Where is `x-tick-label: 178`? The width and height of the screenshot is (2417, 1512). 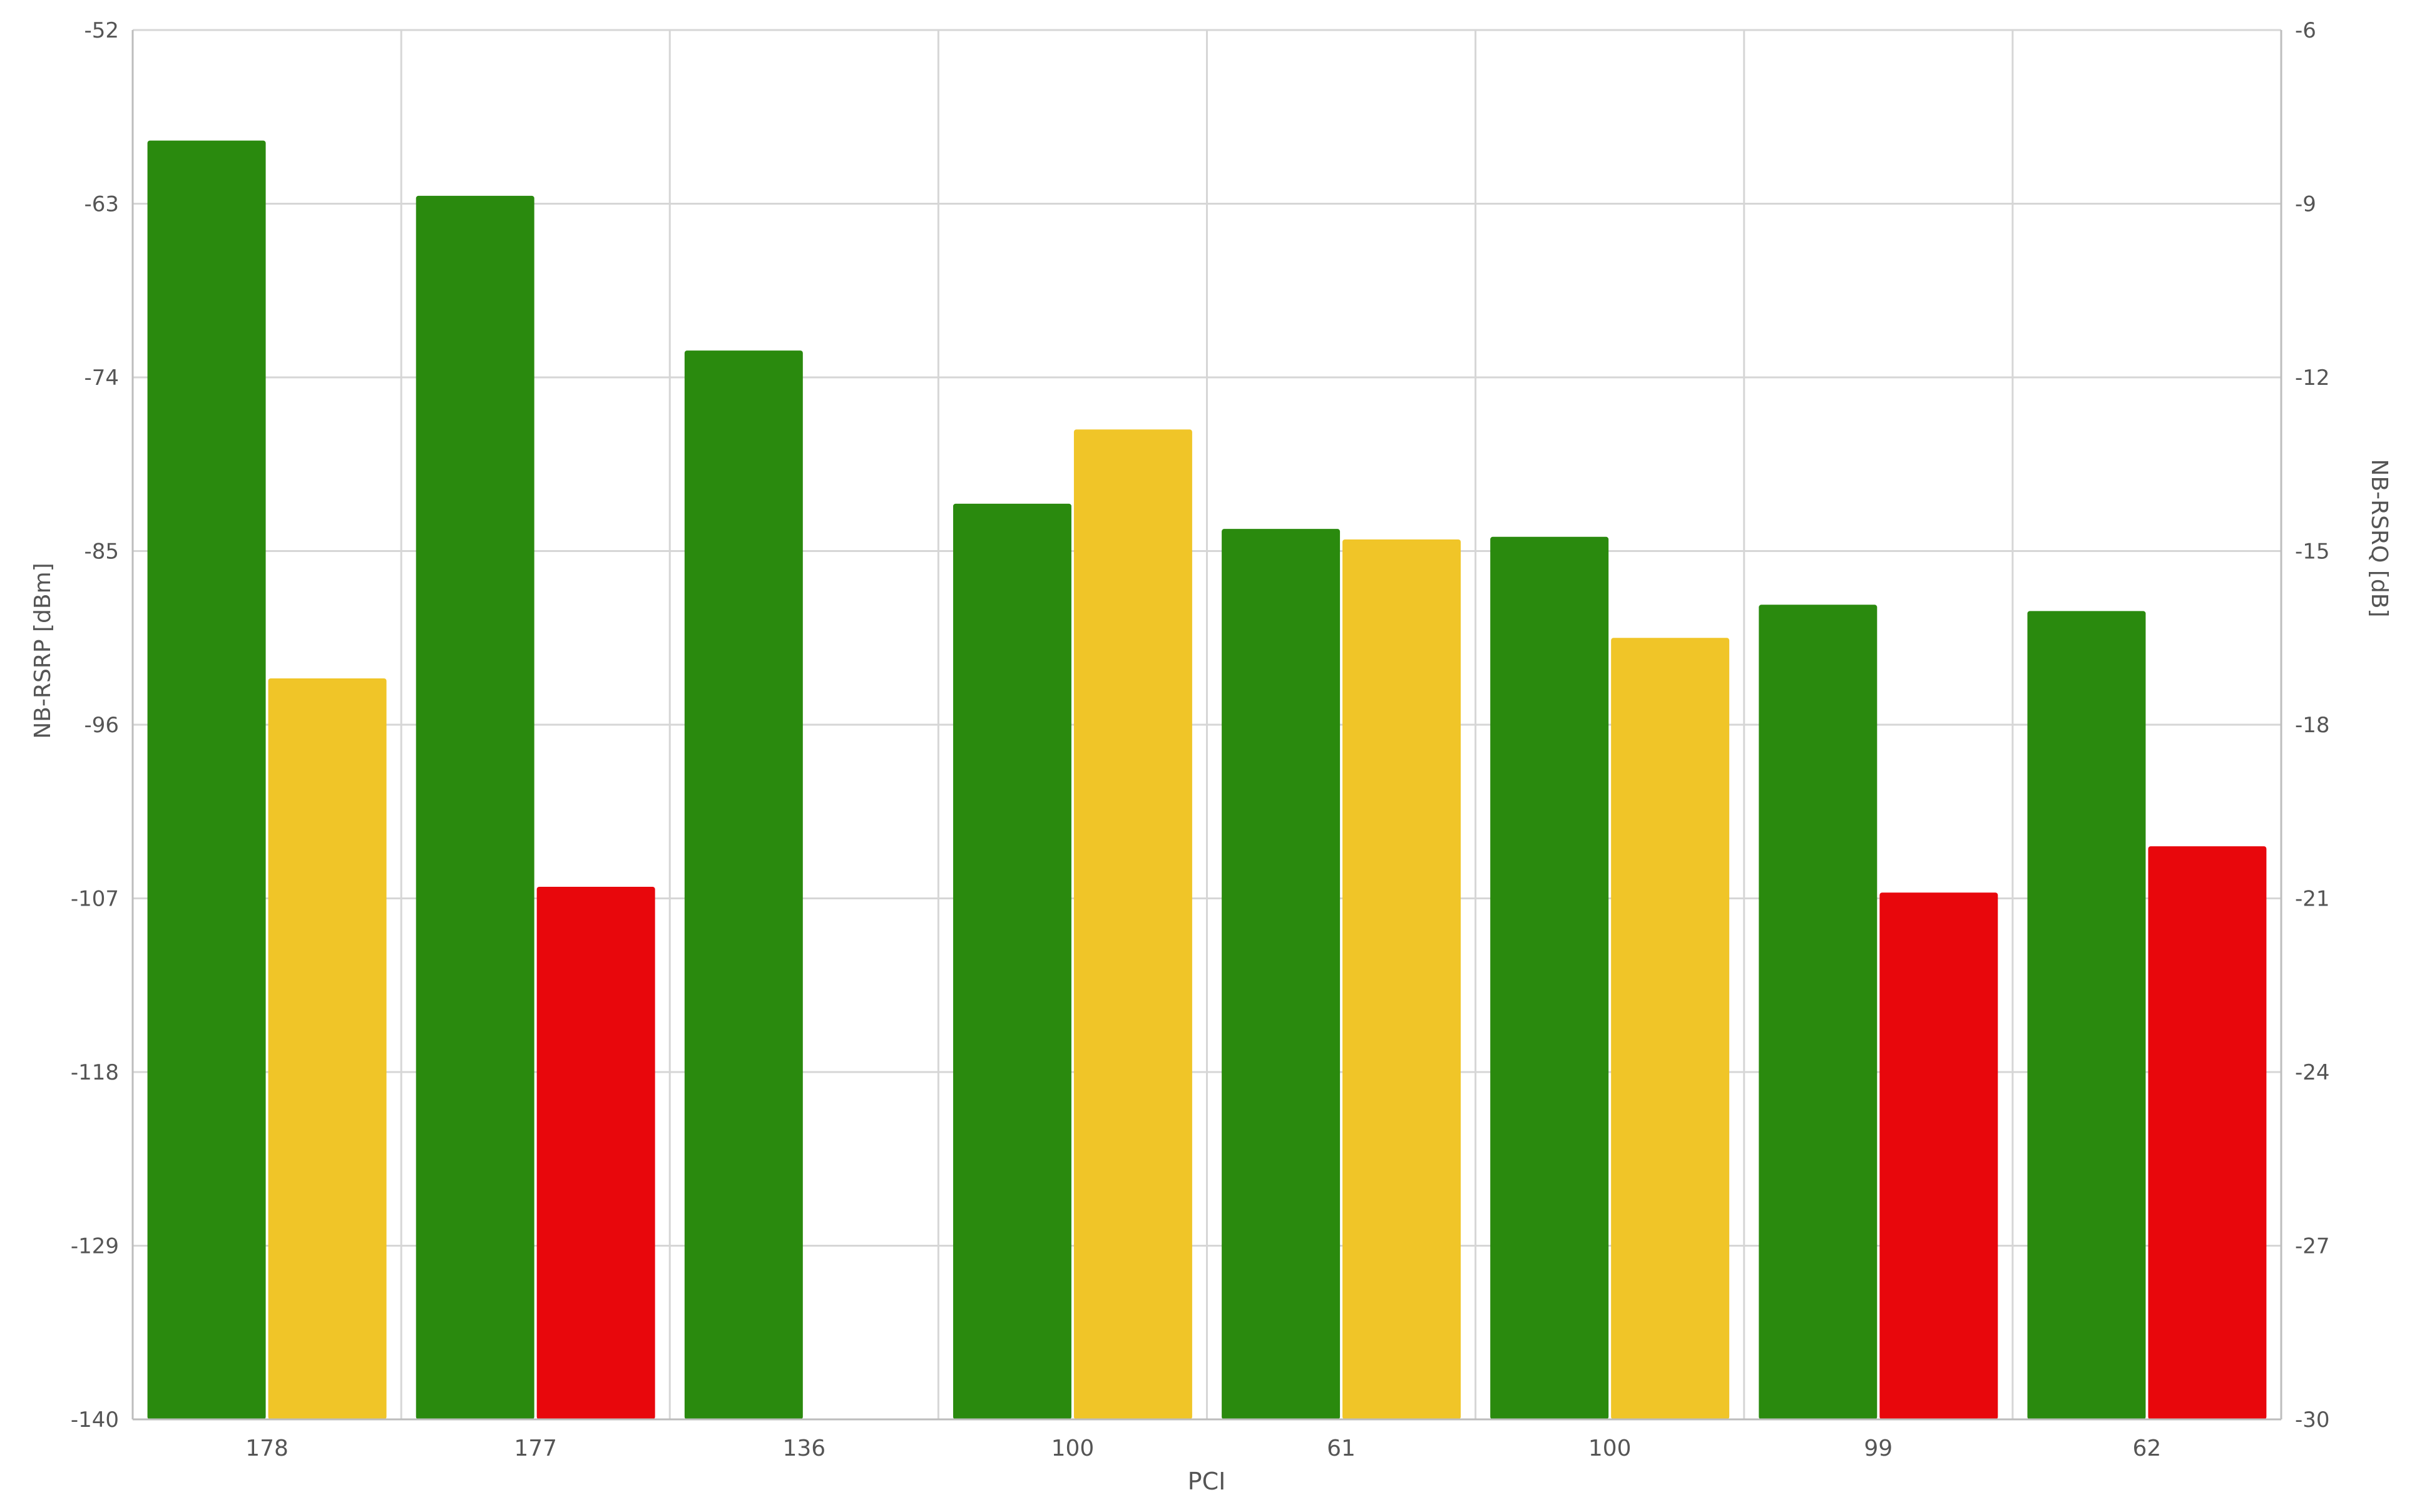 x-tick-label: 178 is located at coordinates (267, 1448).